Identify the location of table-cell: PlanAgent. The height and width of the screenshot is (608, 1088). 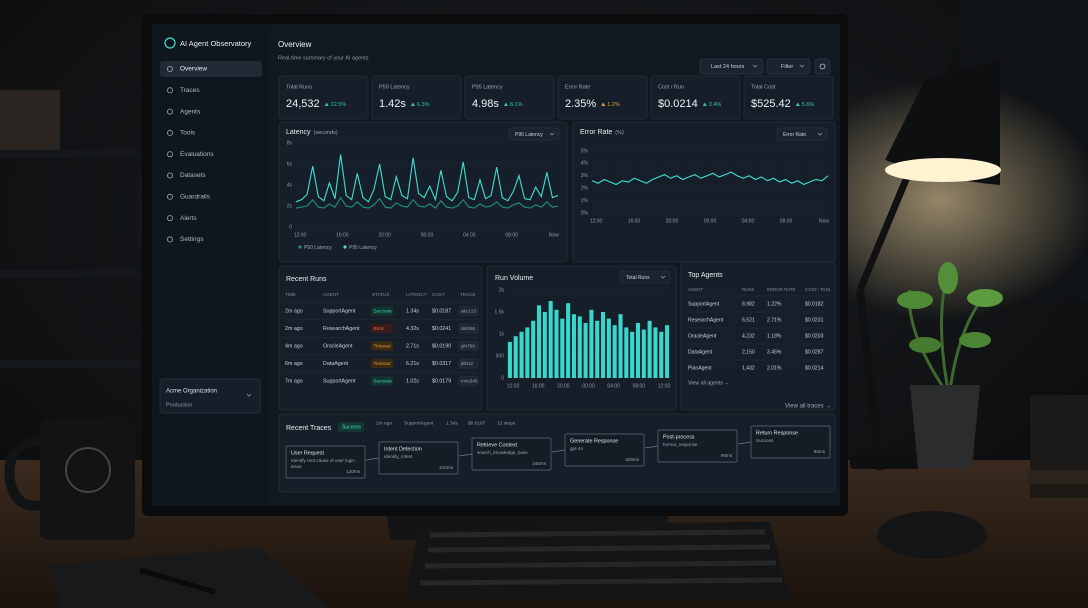
(700, 368).